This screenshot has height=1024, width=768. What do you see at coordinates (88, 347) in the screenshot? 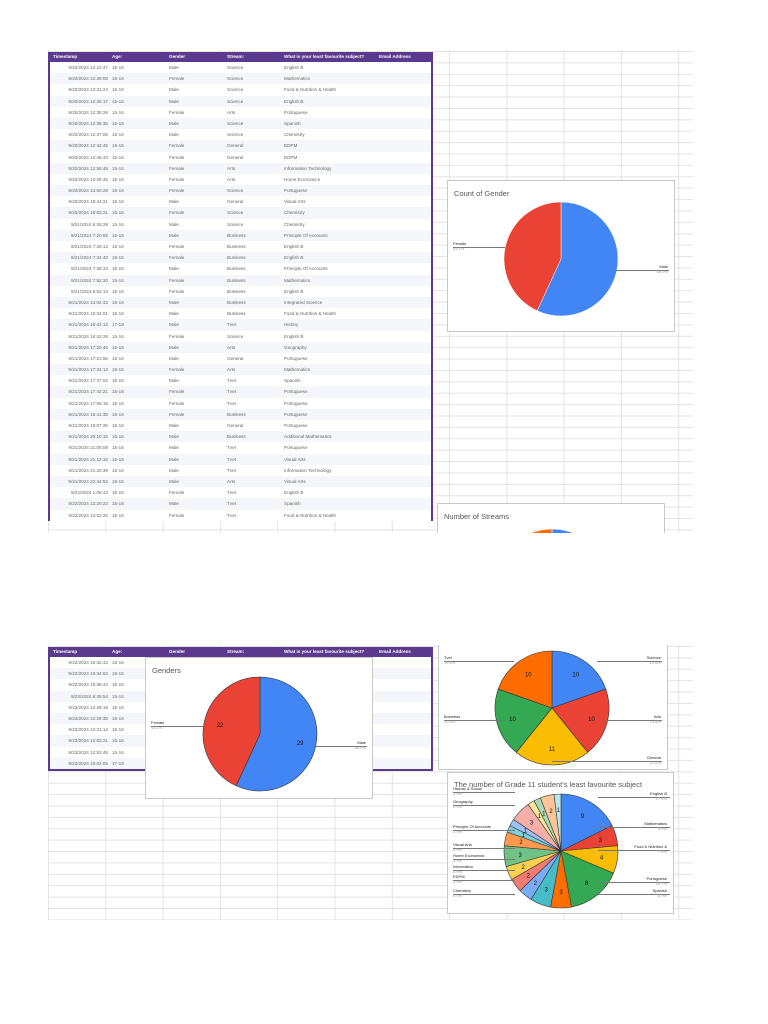
I see `table-cell: 9/21/2024 17:20:46` at bounding box center [88, 347].